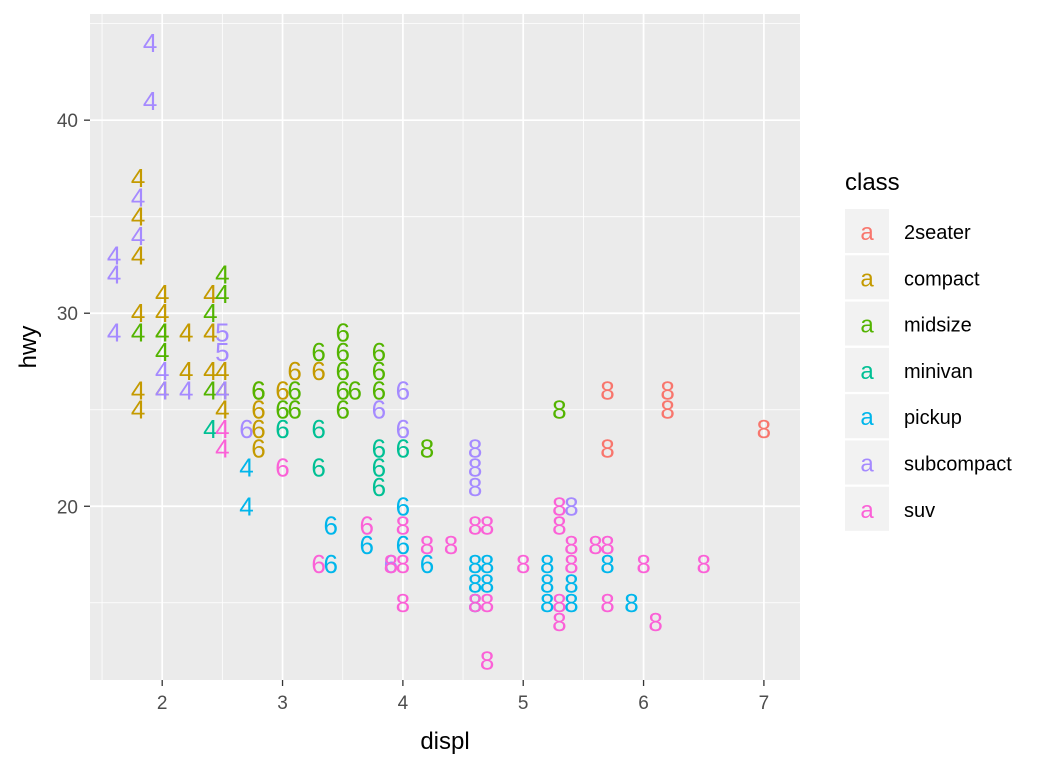 The width and height of the screenshot is (1056, 768). I want to click on data-point-subcompact: 8, so click(571, 506).